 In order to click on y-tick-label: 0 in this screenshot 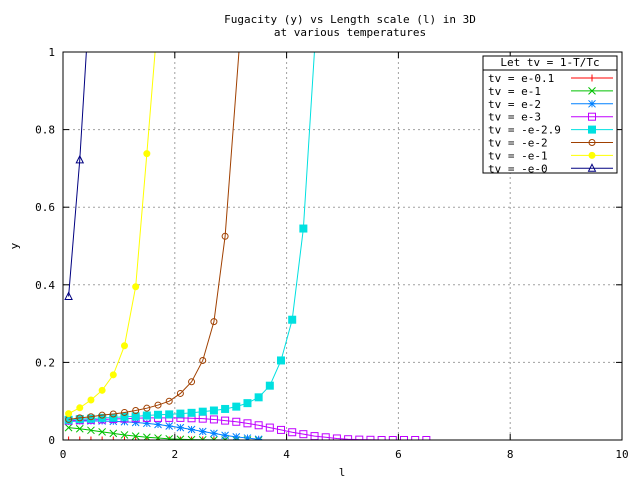, I will do `click(51, 440)`.